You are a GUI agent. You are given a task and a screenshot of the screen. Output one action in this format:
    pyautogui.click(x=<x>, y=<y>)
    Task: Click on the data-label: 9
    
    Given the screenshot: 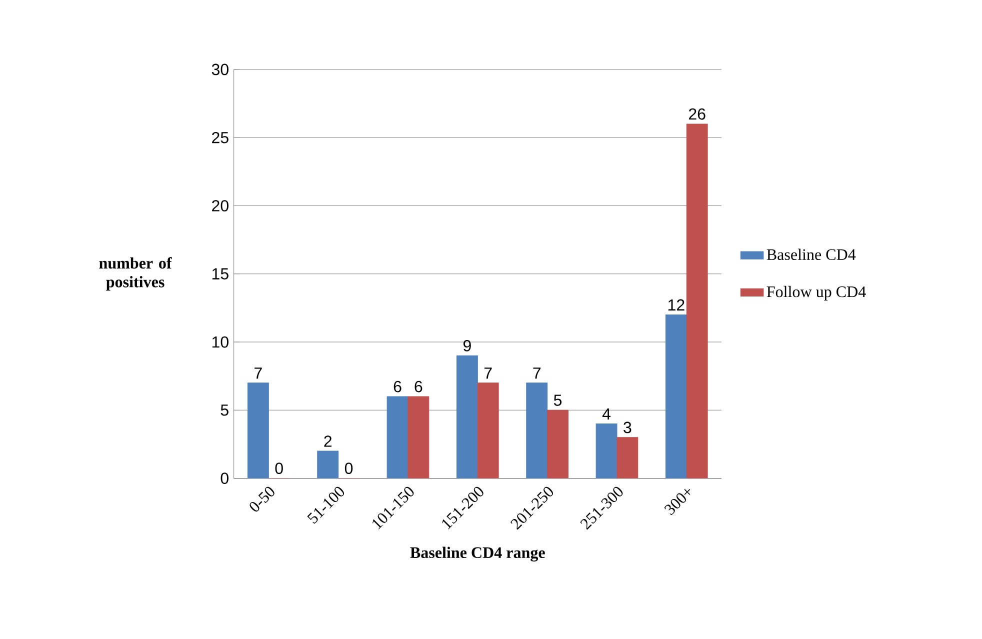 What is the action you would take?
    pyautogui.click(x=467, y=346)
    